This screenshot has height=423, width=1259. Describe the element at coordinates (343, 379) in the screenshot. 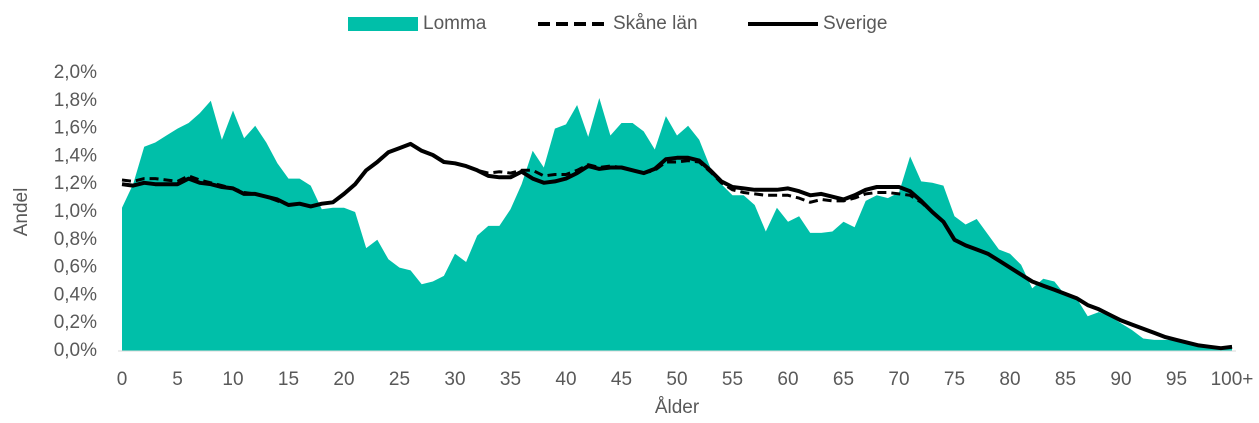

I see `x-tick-label: 20` at that location.